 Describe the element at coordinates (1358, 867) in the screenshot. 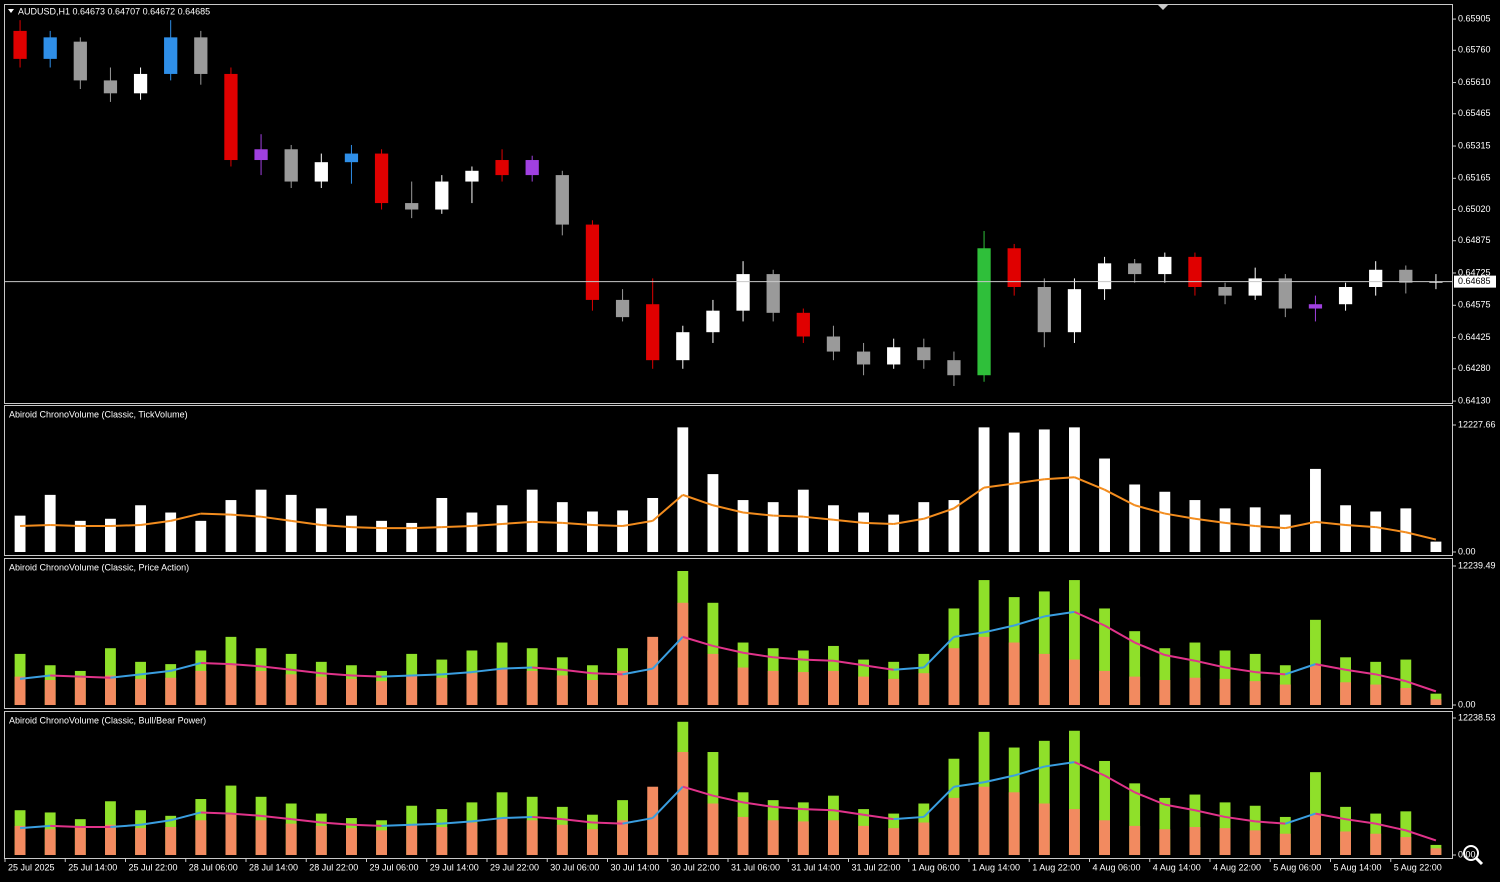

I see `x-tick-label: 5 Aug 14:00` at that location.